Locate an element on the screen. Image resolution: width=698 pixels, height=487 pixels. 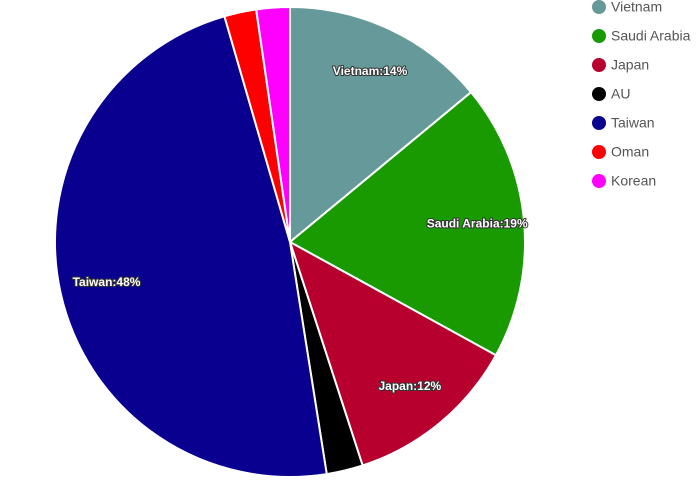
slice-label: Saudi Arabia:19% is located at coordinates (477, 223).